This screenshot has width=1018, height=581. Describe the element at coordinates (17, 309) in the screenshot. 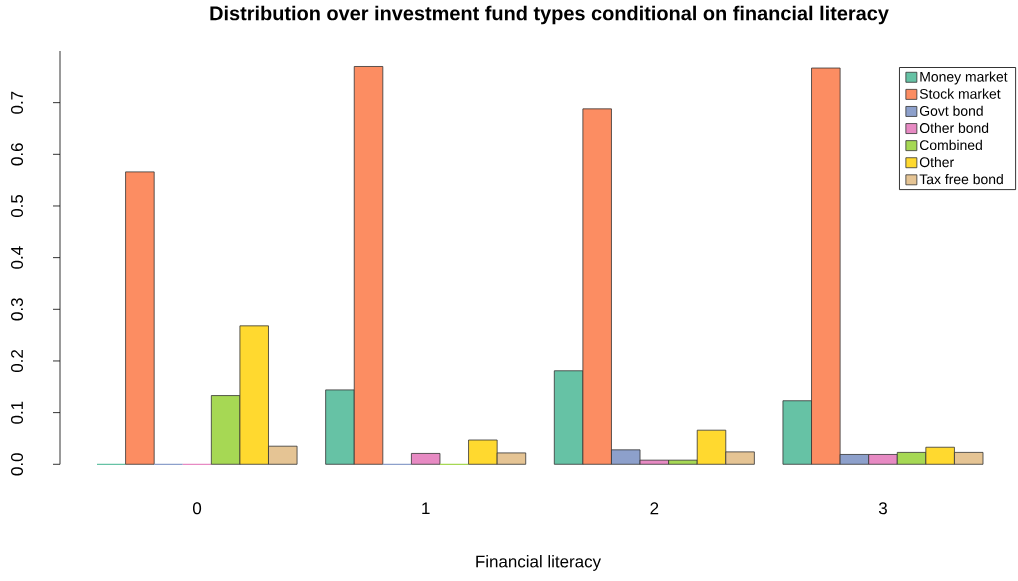

I see `y-tick-label: 0.3` at that location.